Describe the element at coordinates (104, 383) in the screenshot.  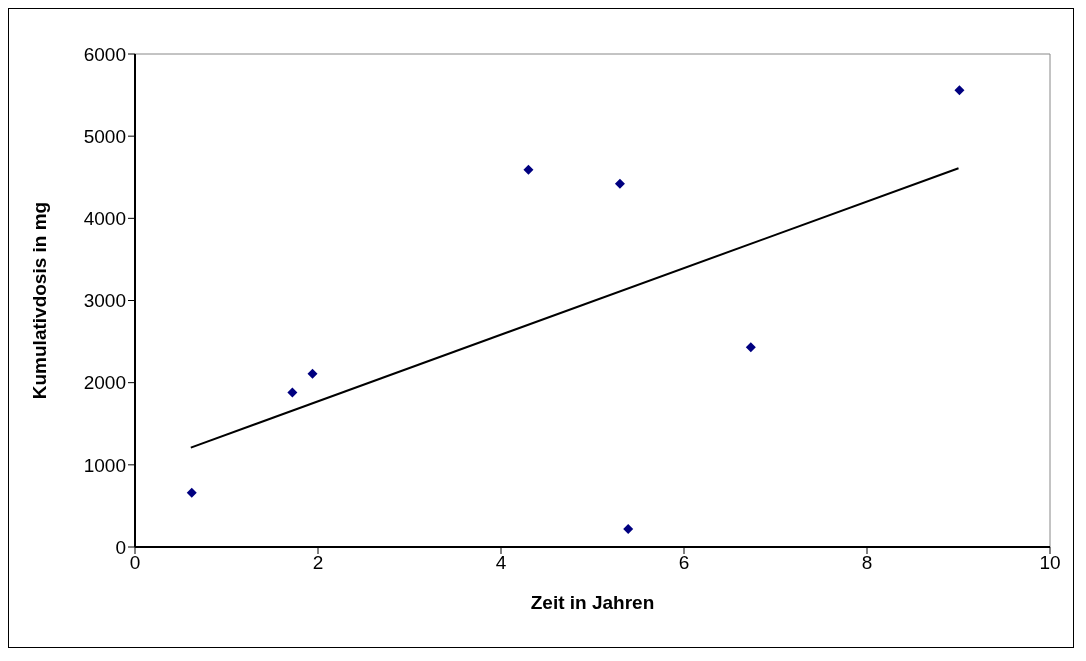
I see `y-tick-label: 2000` at that location.